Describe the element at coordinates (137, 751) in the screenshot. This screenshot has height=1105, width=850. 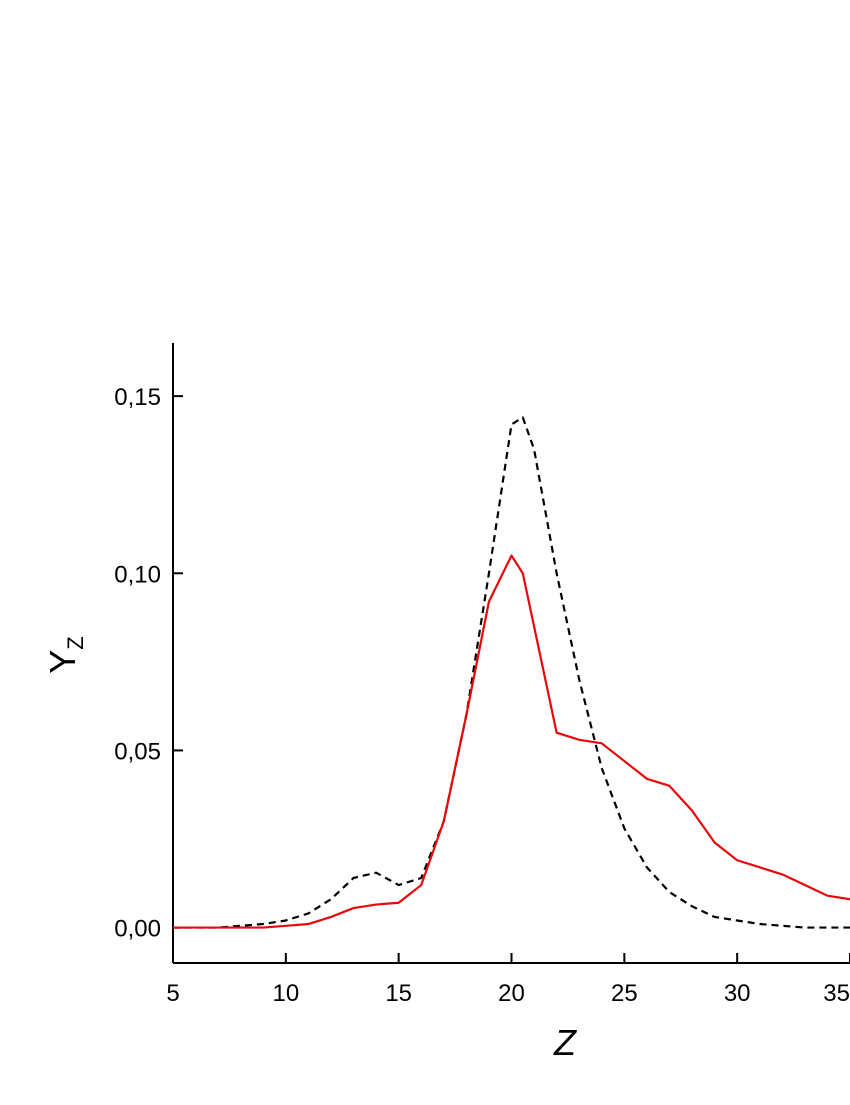
I see `y-tick-label: 0,05` at that location.